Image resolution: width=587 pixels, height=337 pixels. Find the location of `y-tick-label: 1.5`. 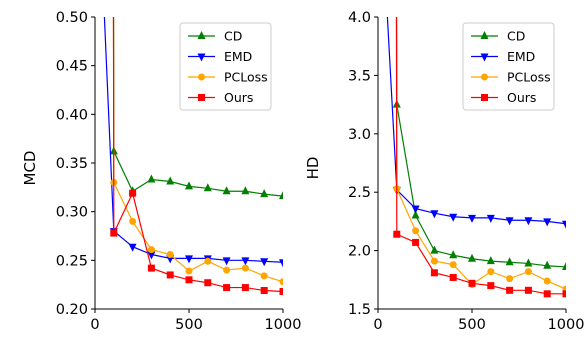

y-tick-label: 1.5 is located at coordinates (359, 310).